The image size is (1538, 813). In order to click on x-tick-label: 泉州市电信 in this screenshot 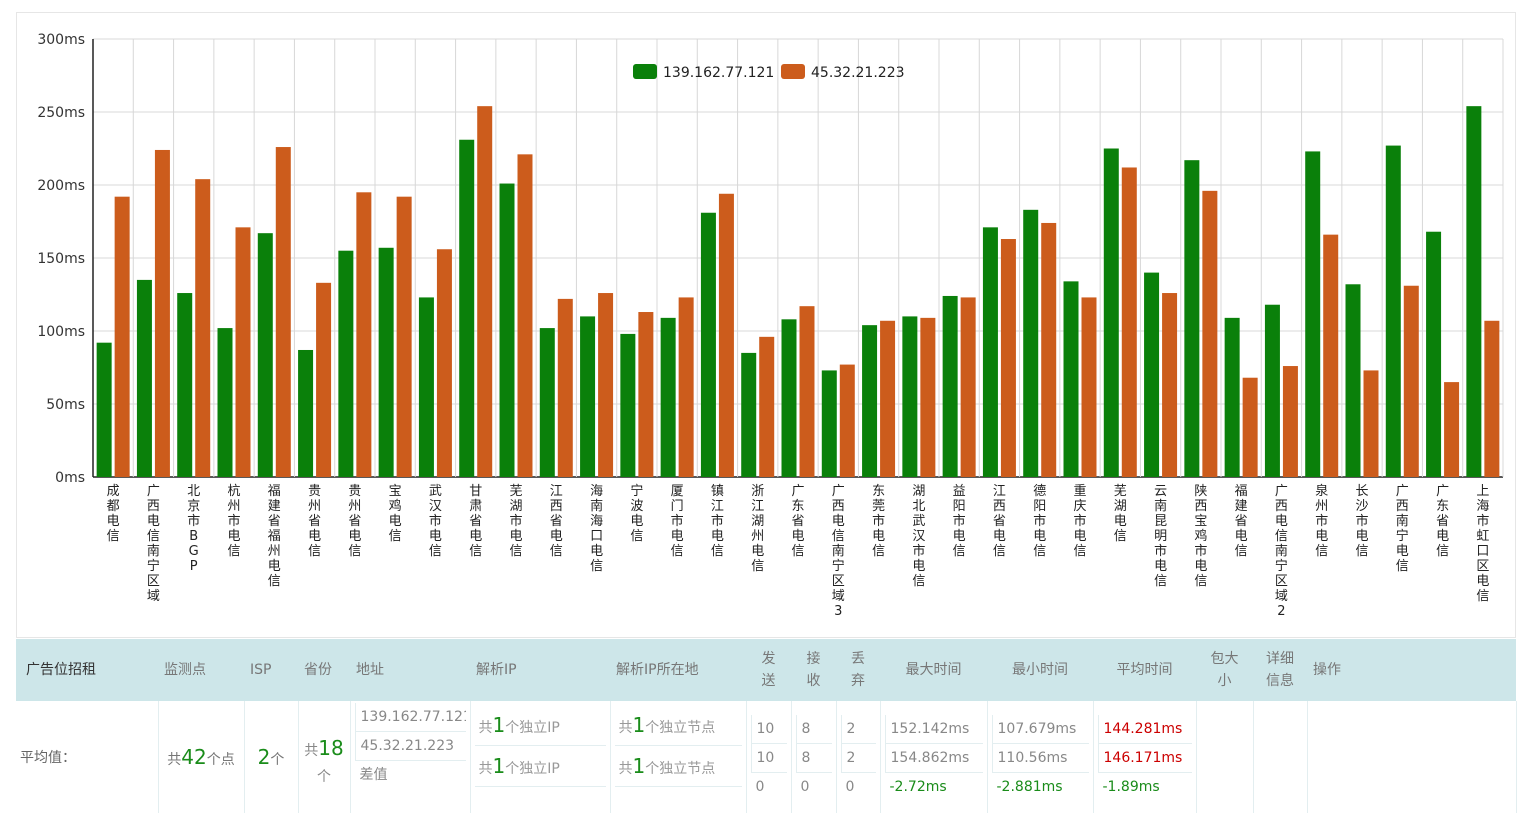, I will do `click(1321, 521)`.